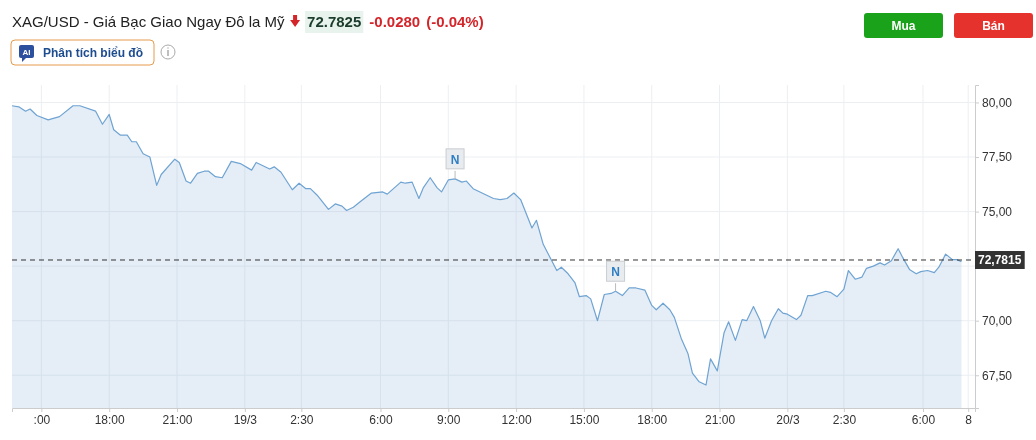 The width and height of the screenshot is (1036, 440). What do you see at coordinates (42, 419) in the screenshot?
I see `x-tick-label: :00` at bounding box center [42, 419].